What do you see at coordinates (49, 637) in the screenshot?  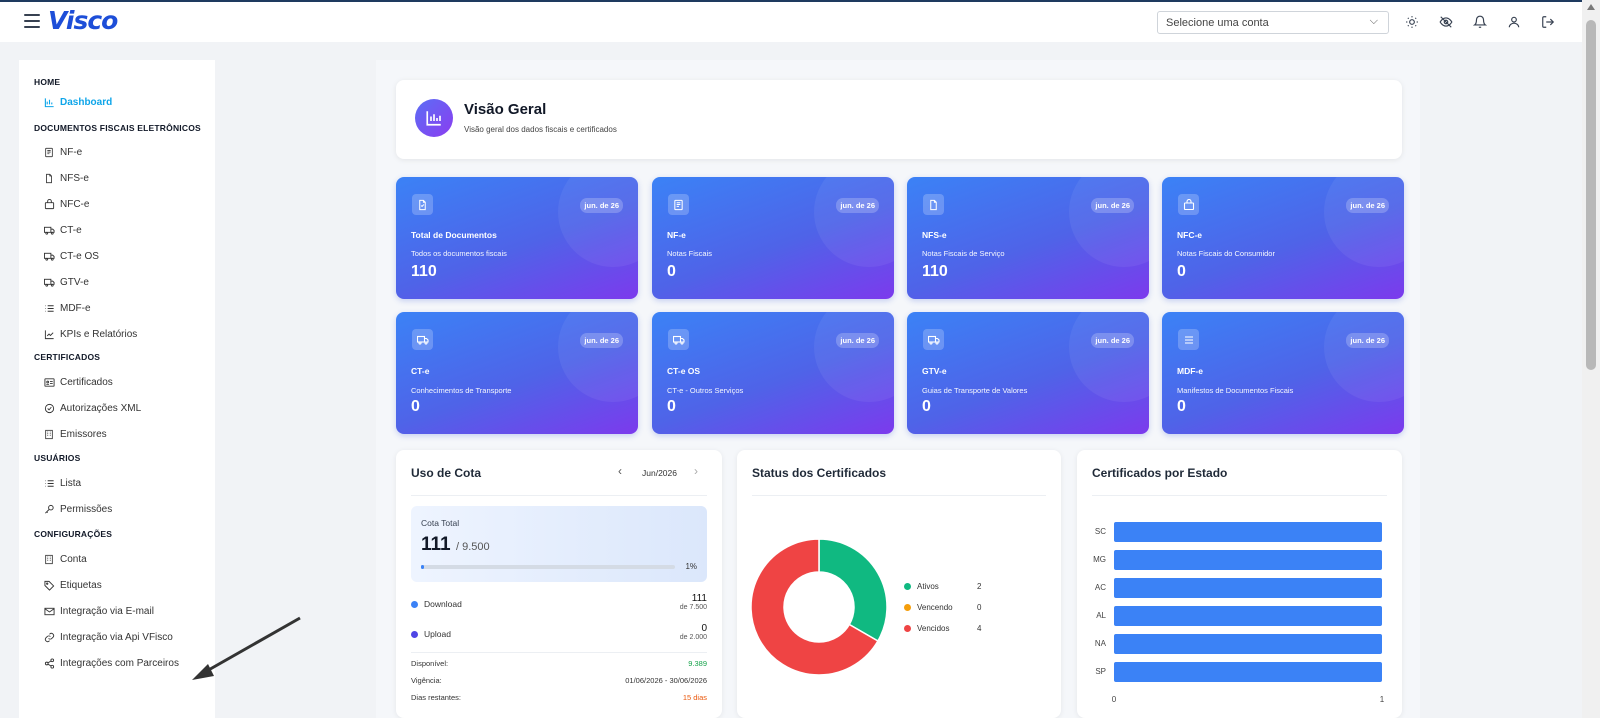 I see `link-icon` at bounding box center [49, 637].